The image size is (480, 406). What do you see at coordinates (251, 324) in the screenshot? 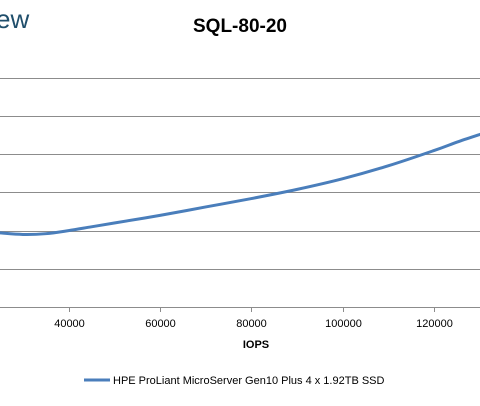
I see `x-tick-label-2: 80000` at bounding box center [251, 324].